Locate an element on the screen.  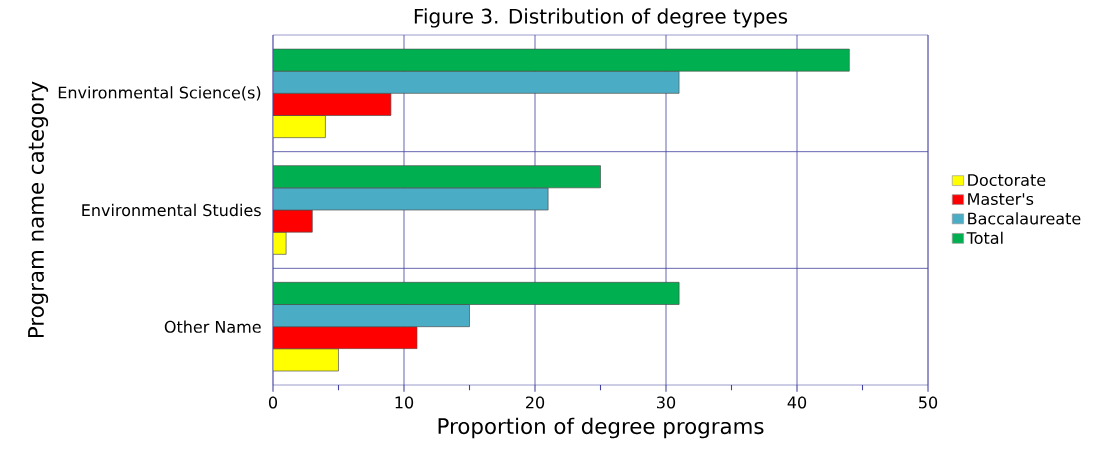
y-axis-title: Program name category is located at coordinates (38, 209).